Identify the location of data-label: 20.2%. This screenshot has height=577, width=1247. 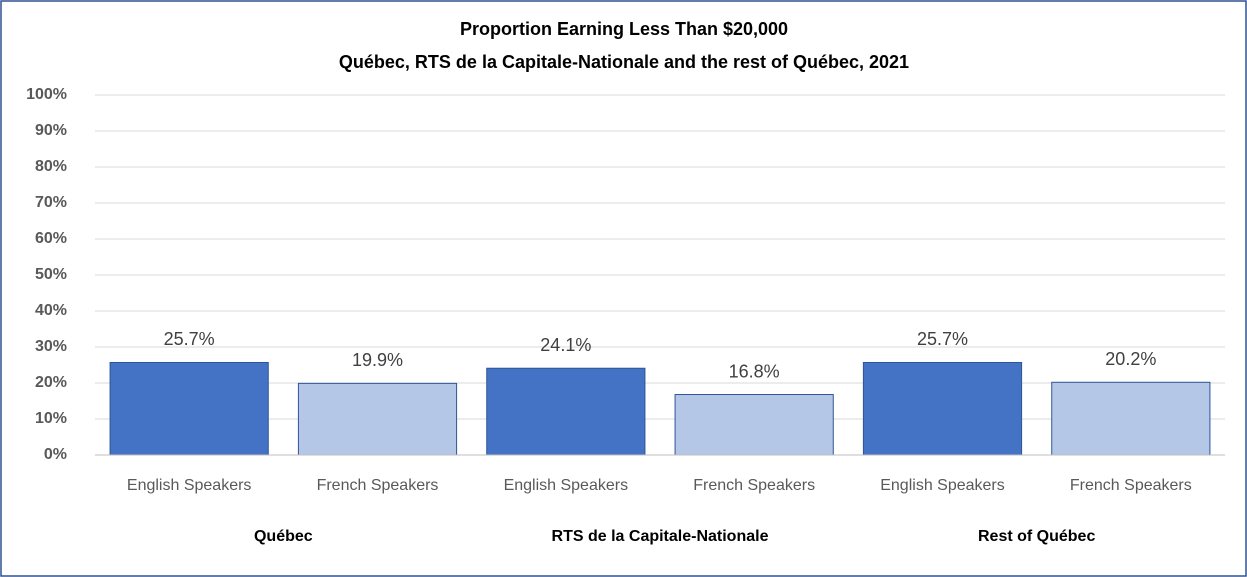
(1130, 359).